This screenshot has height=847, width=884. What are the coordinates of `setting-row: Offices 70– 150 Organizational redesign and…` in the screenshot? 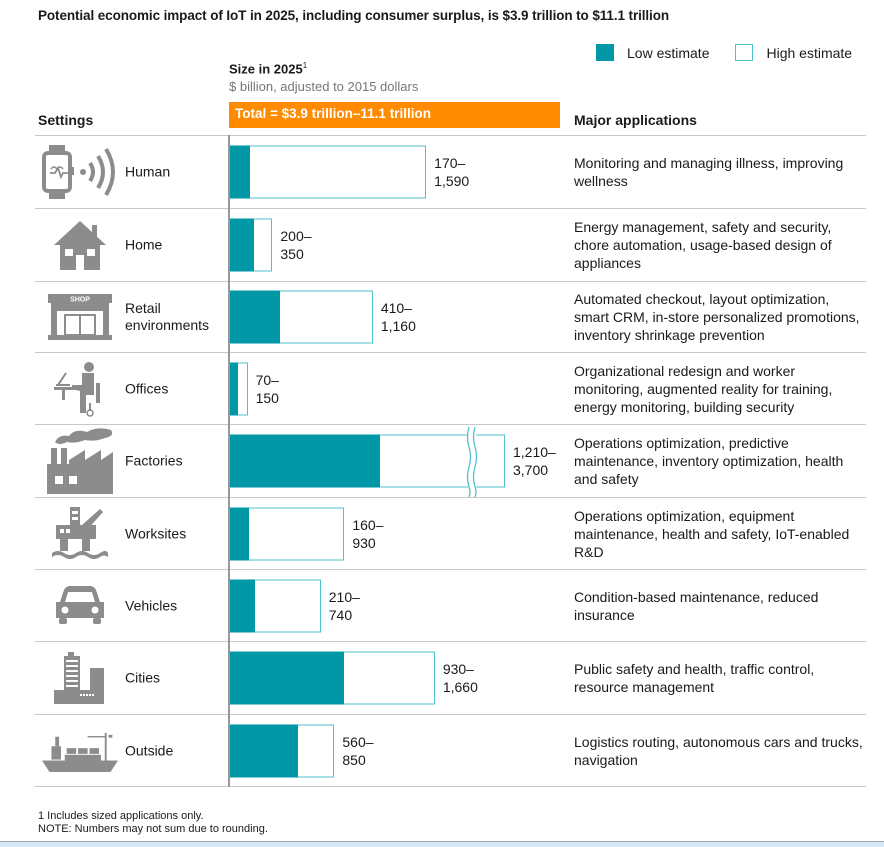 It's located at (450, 388).